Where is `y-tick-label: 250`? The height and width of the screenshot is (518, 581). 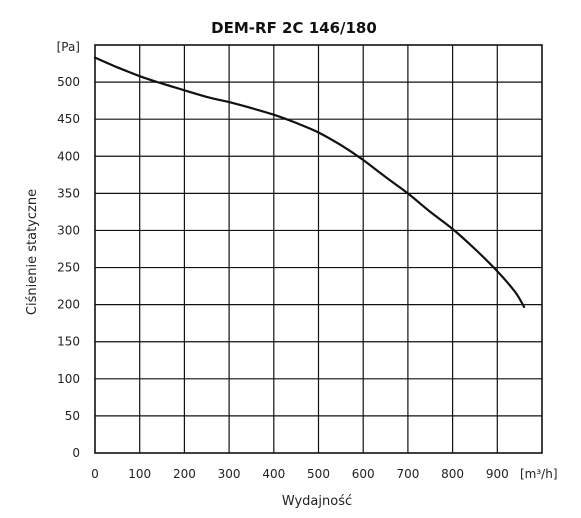
y-tick-label: 250 is located at coordinates (68, 268).